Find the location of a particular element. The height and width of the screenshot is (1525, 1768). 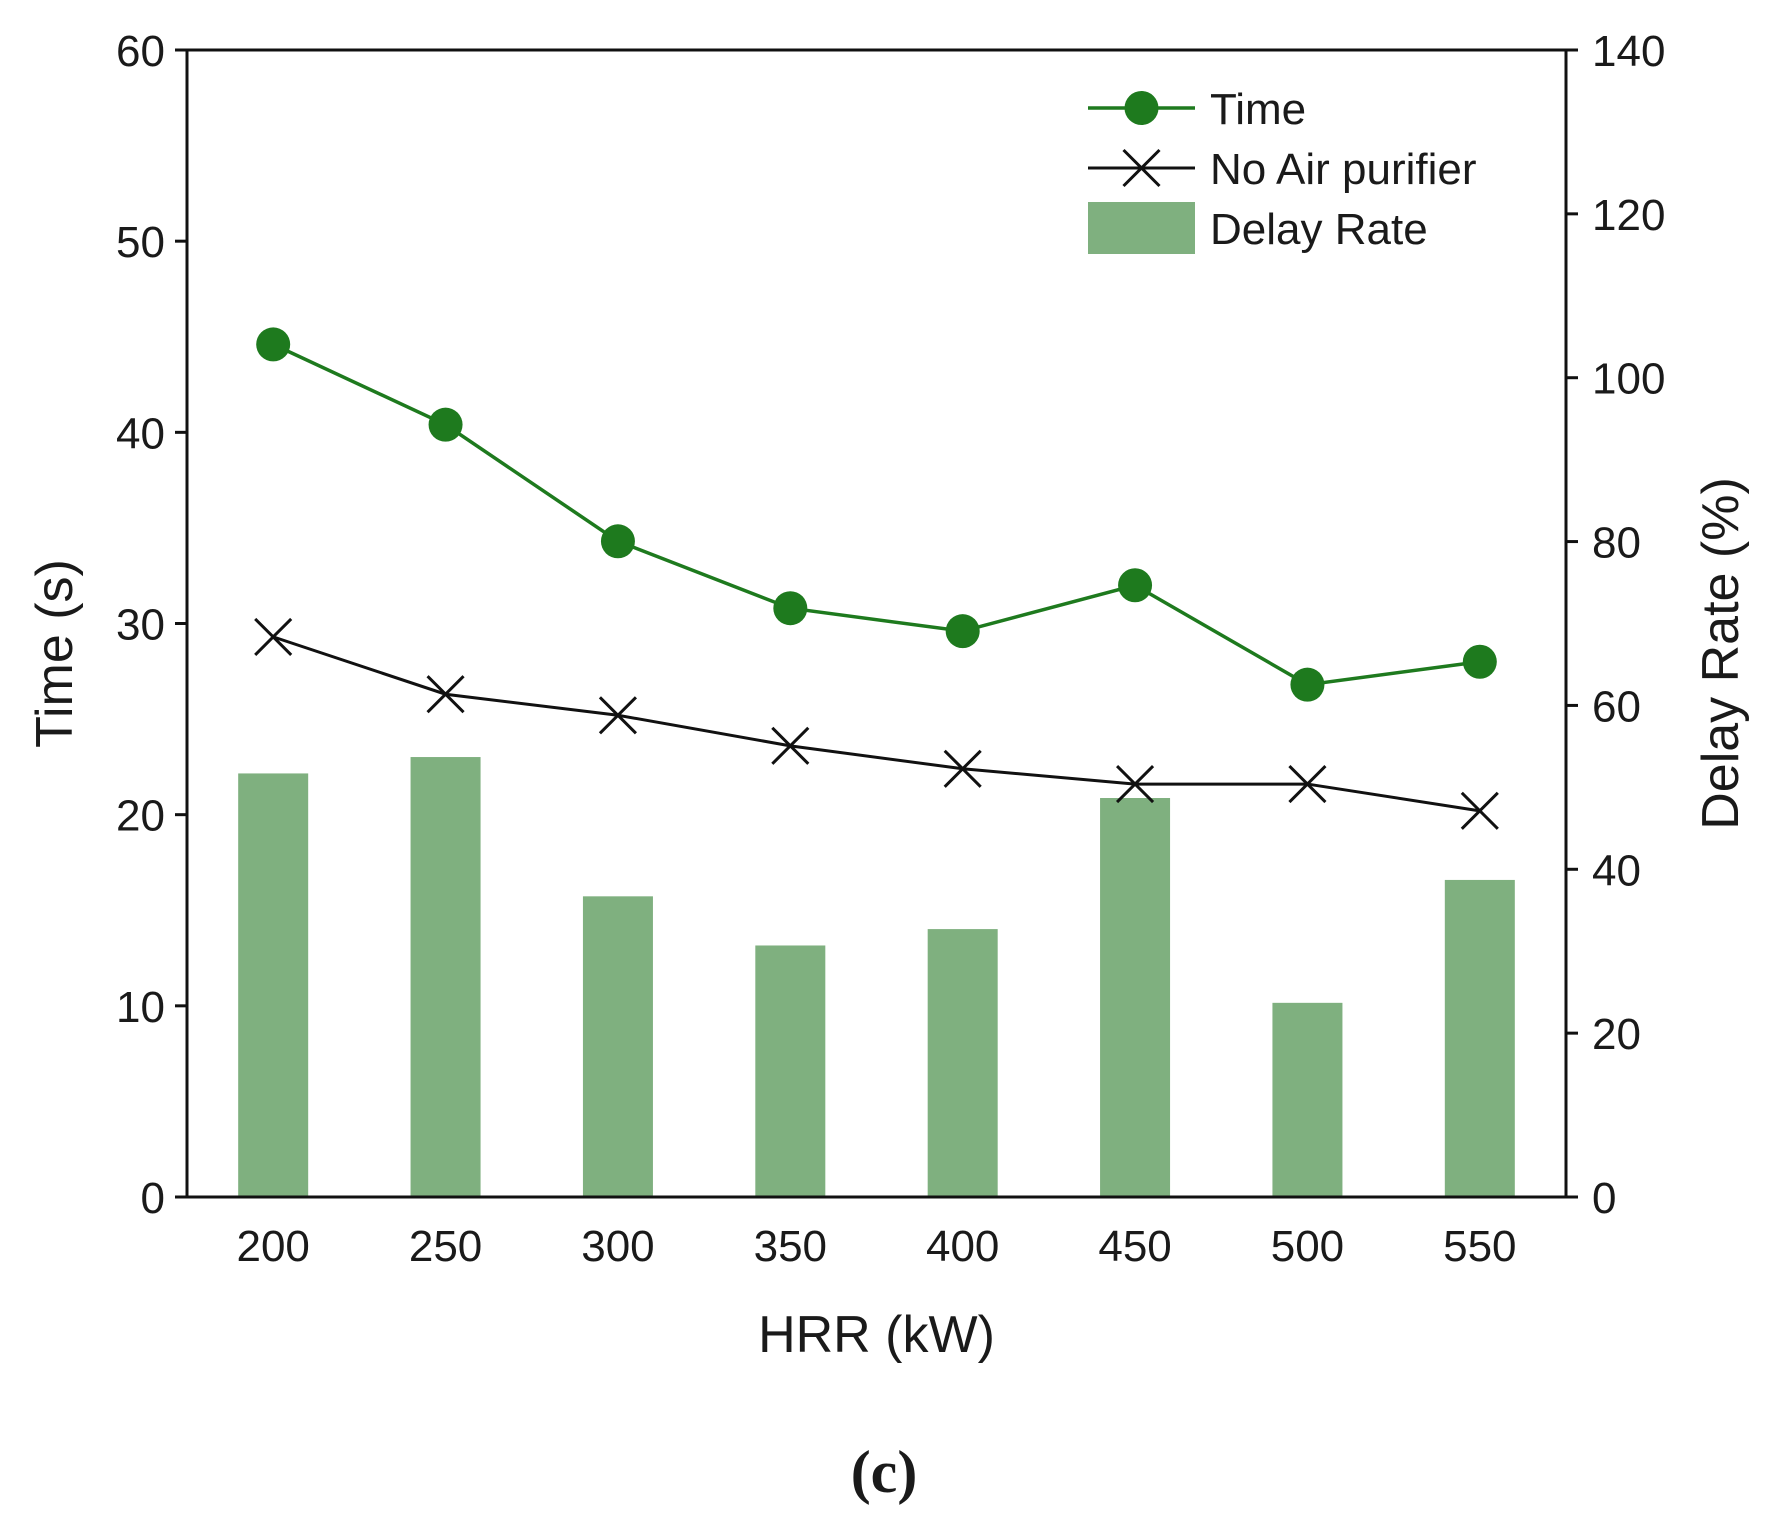

y-axis-left-label: Time (s) is located at coordinates (55, 653).